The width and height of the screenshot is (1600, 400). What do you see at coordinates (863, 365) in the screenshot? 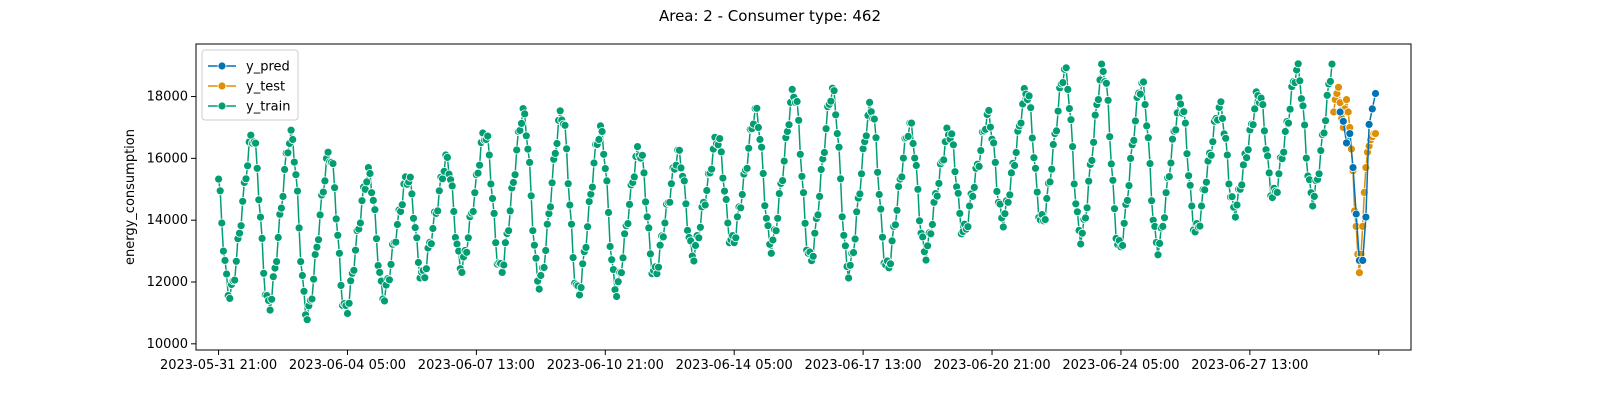
I see `x-tick-label: 2023-06-17 13:00` at bounding box center [863, 365].